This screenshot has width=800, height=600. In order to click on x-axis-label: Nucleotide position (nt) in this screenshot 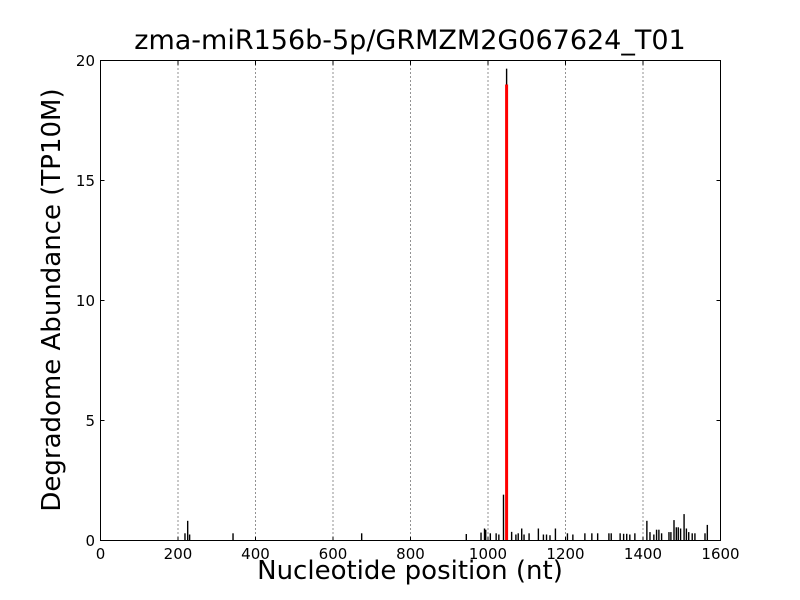, I will do `click(410, 571)`.